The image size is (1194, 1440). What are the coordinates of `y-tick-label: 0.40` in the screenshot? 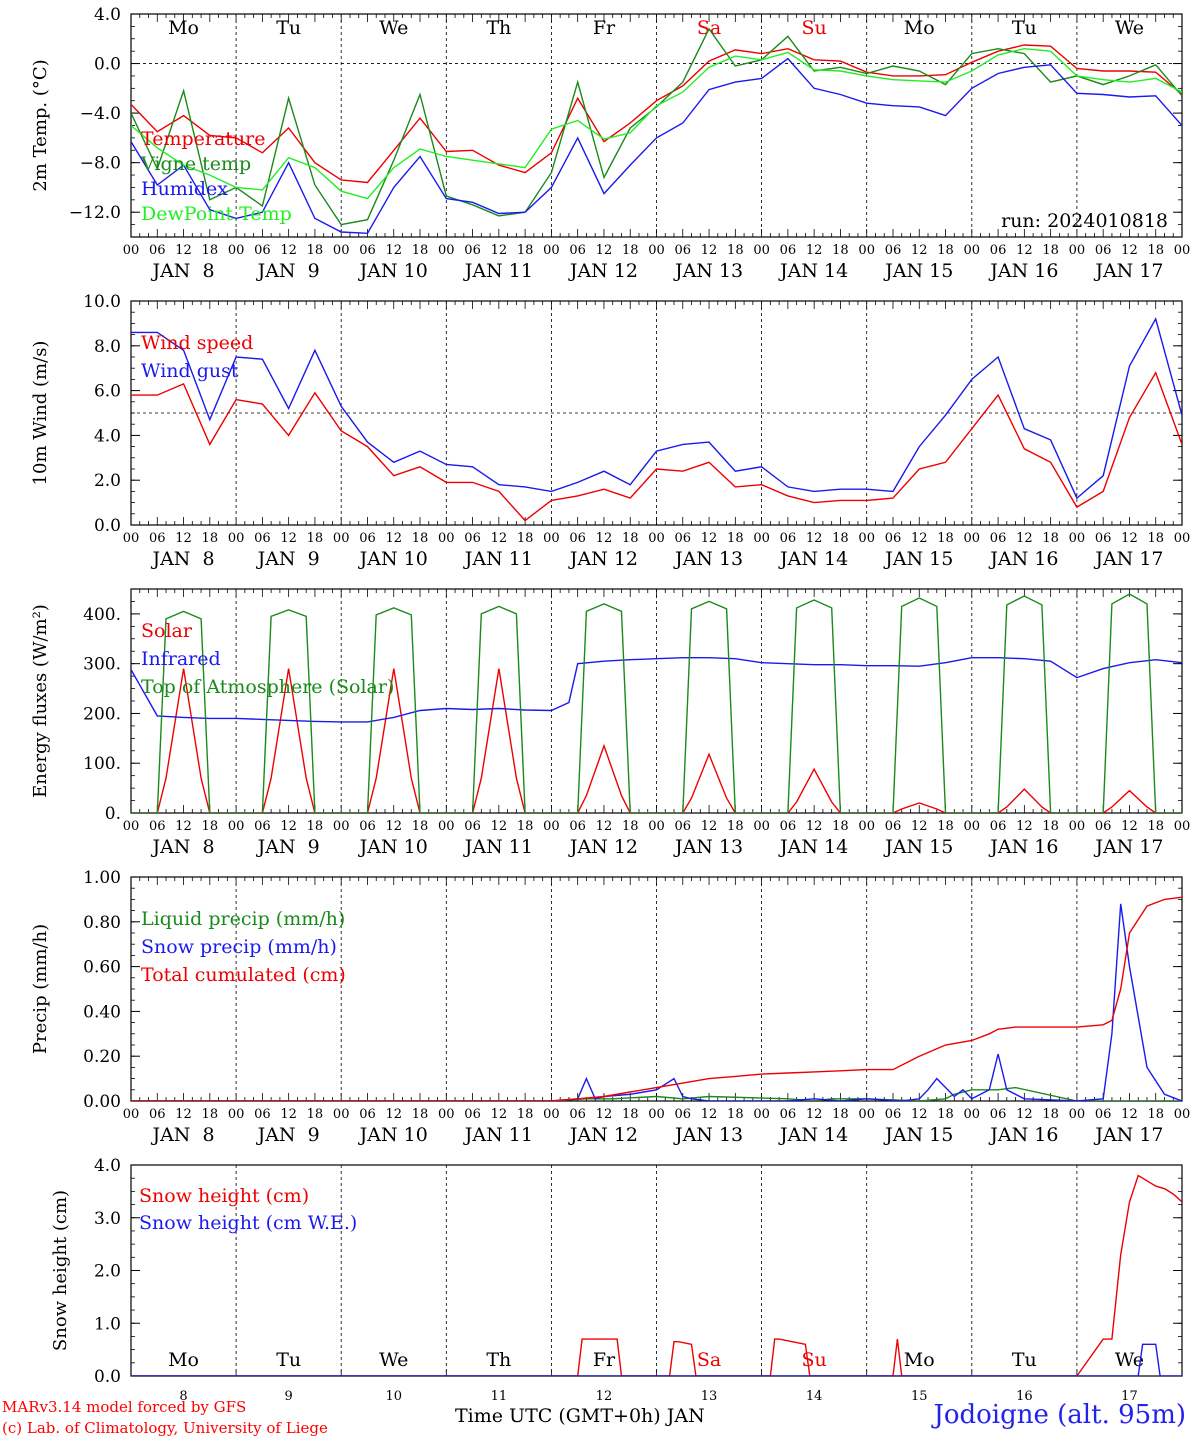 It's located at (102, 1012).